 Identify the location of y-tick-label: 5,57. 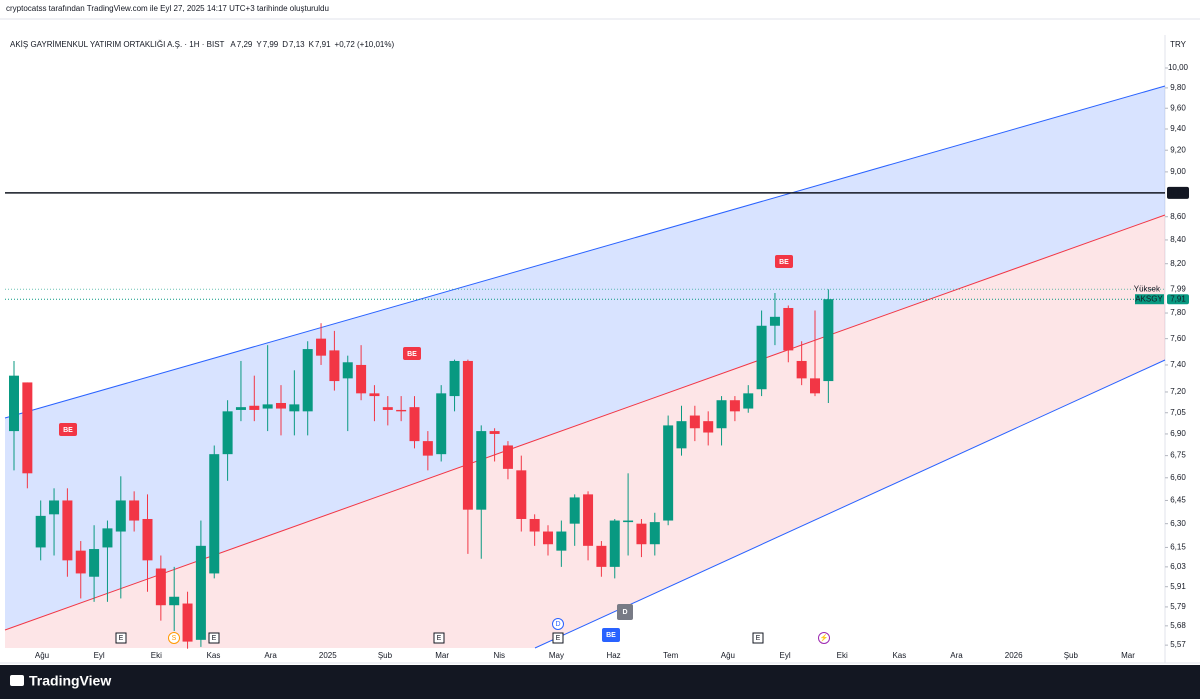
(1178, 644).